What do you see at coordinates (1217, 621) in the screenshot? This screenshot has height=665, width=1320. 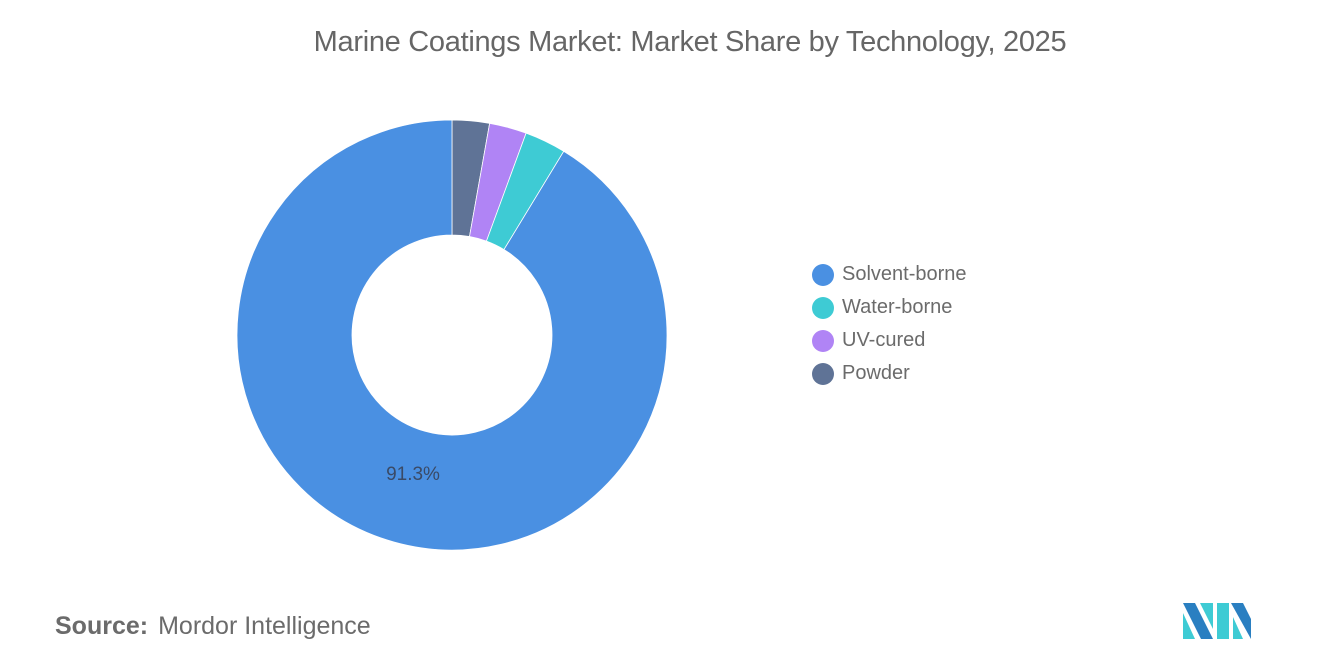 I see `mordor-intelligence-logo-icon` at bounding box center [1217, 621].